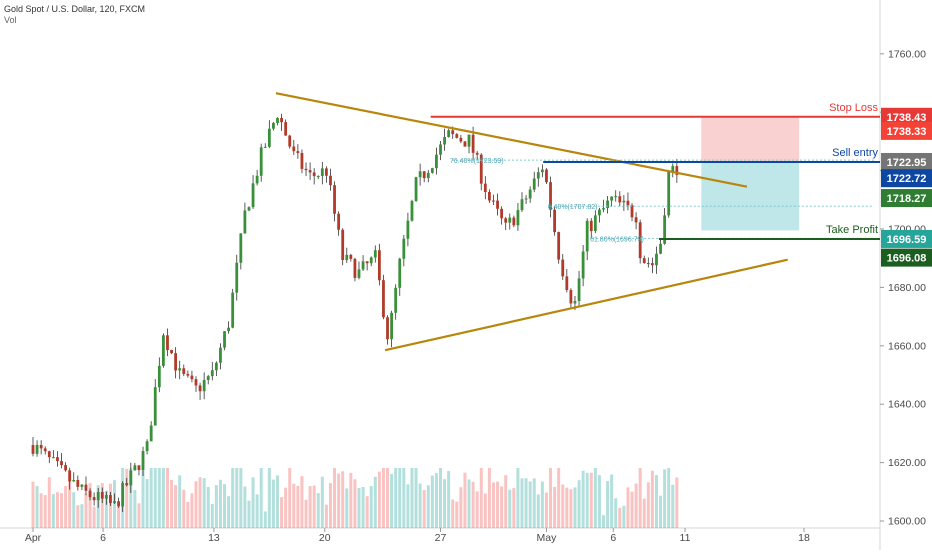 This screenshot has width=932, height=555. Describe the element at coordinates (547, 538) in the screenshot. I see `x-tick-label: May` at that location.